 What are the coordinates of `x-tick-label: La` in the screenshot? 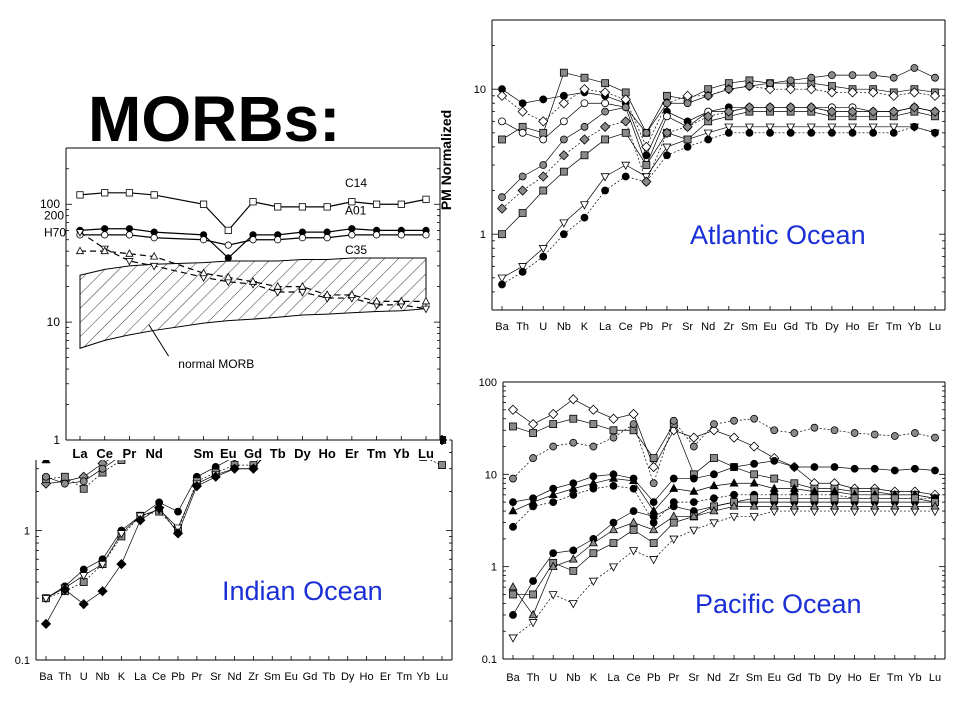 It's located at (80, 453).